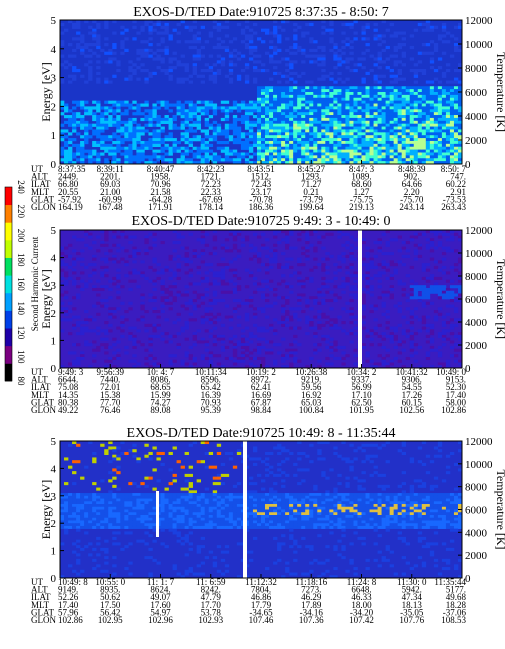 The image size is (505, 649). Describe the element at coordinates (361, 410) in the screenshot. I see `table-cell: 101.95` at that location.